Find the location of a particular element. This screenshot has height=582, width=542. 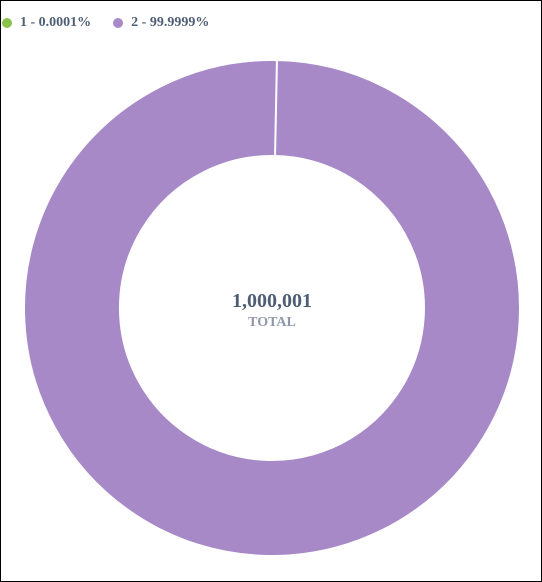

legend-item-2: 2 - 99.9999% is located at coordinates (160, 23).